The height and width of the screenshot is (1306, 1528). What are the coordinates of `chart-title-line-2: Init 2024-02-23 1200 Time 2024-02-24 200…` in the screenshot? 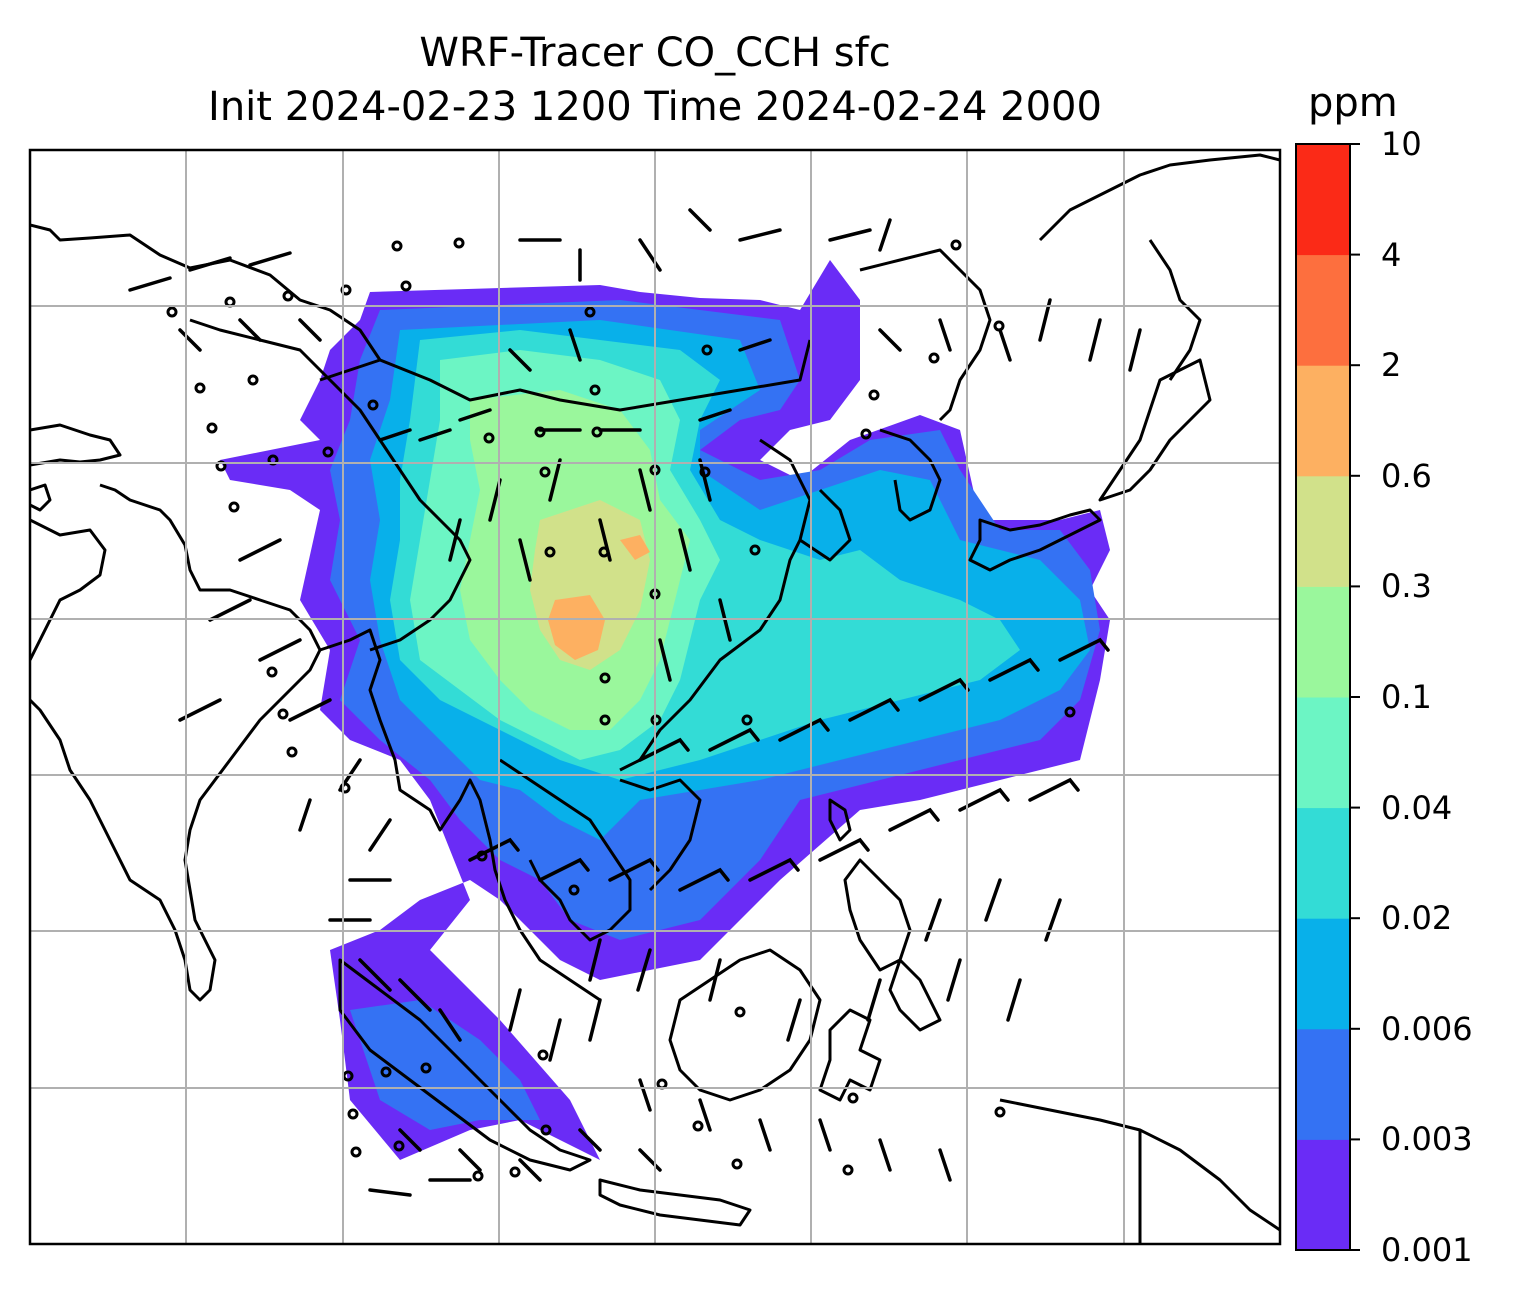 It's located at (655, 107).